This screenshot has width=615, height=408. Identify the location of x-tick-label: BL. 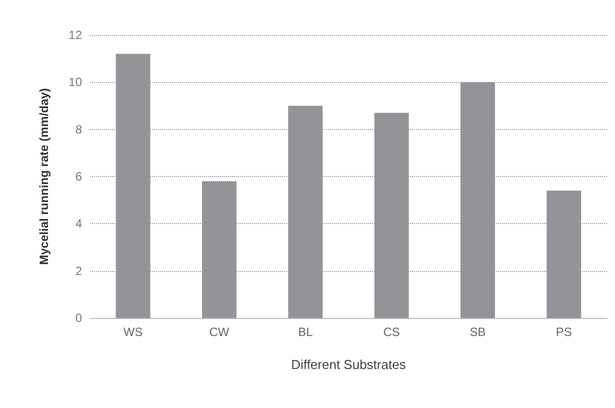
(306, 332).